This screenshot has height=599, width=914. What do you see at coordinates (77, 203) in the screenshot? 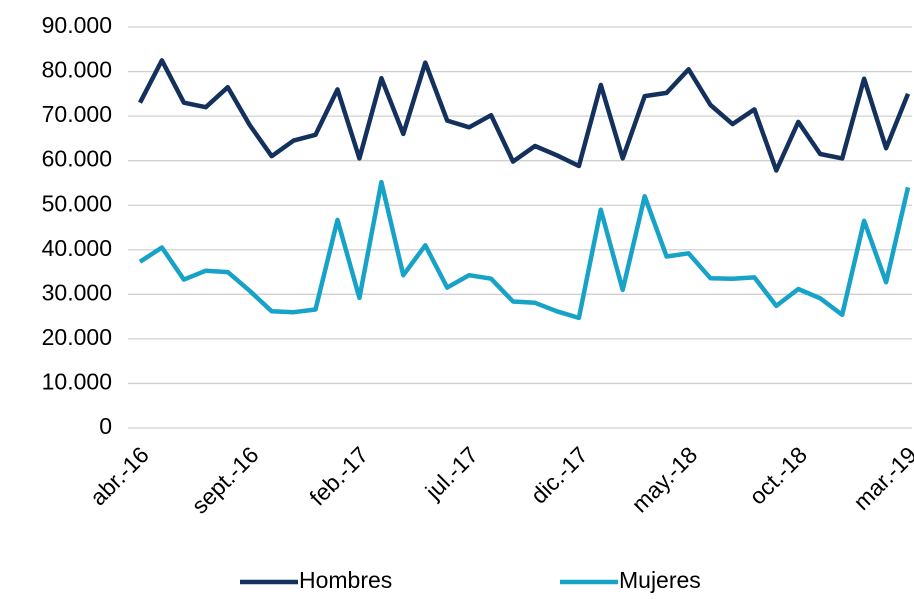
I see `y-tick-label: 50.000` at bounding box center [77, 203].